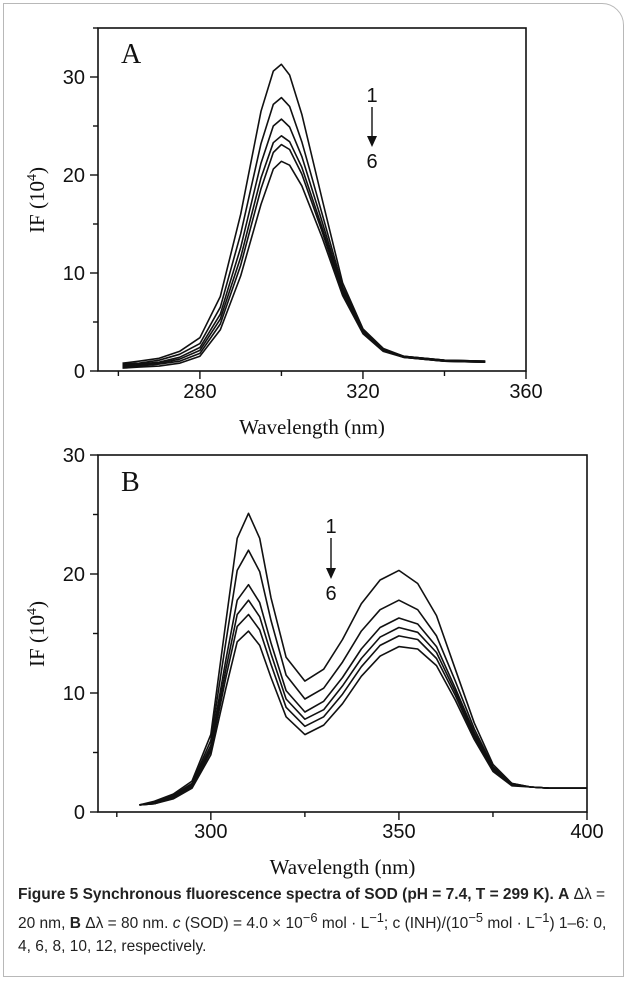 The image size is (629, 981). What do you see at coordinates (564, 894) in the screenshot?
I see `caption-a-label: A` at bounding box center [564, 894].